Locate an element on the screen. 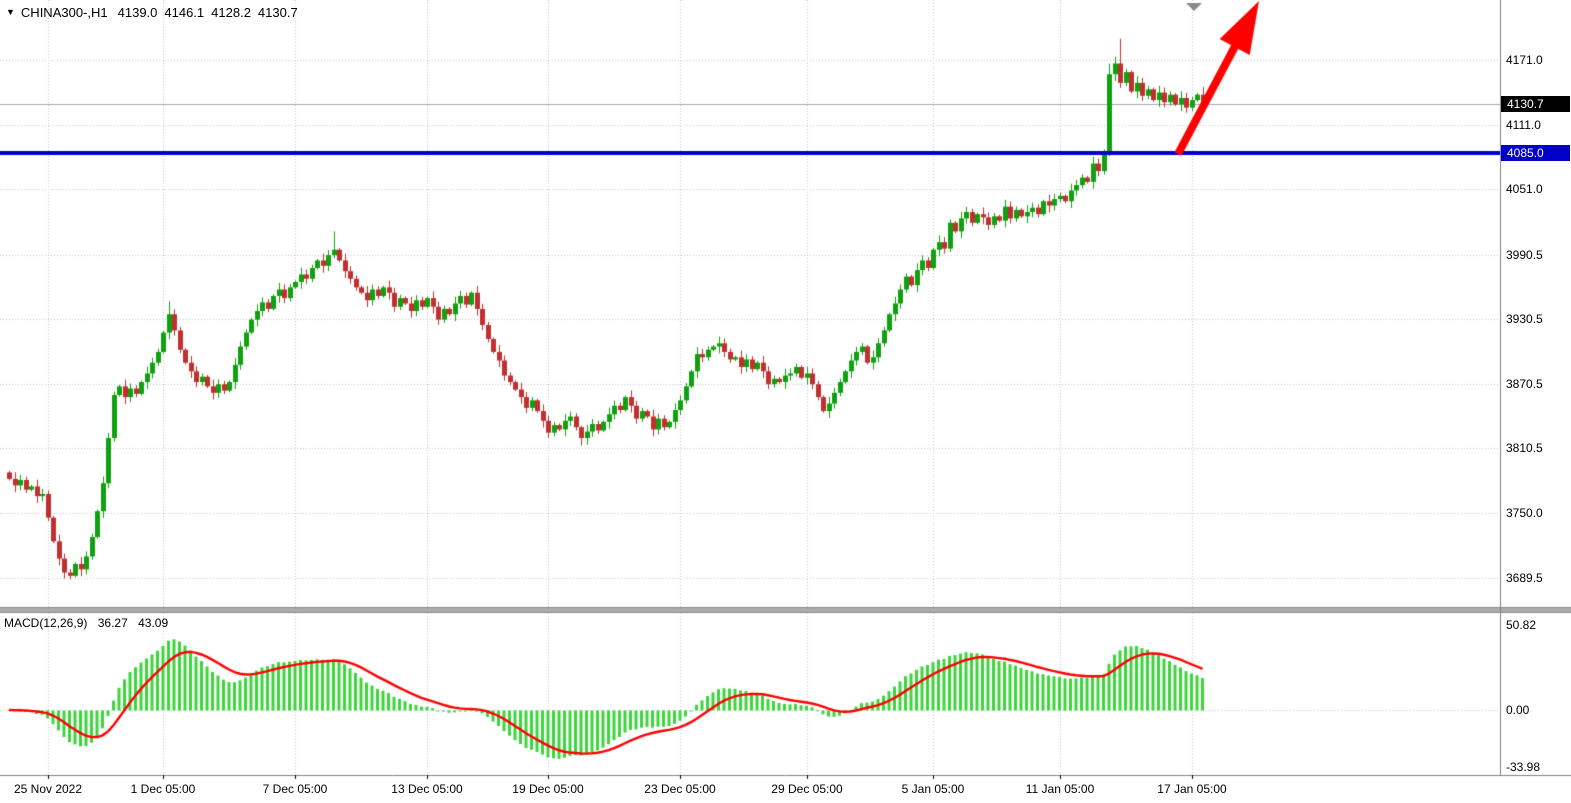 This screenshot has width=1571, height=803. price-axis-label: 4171.0 is located at coordinates (1524, 60).